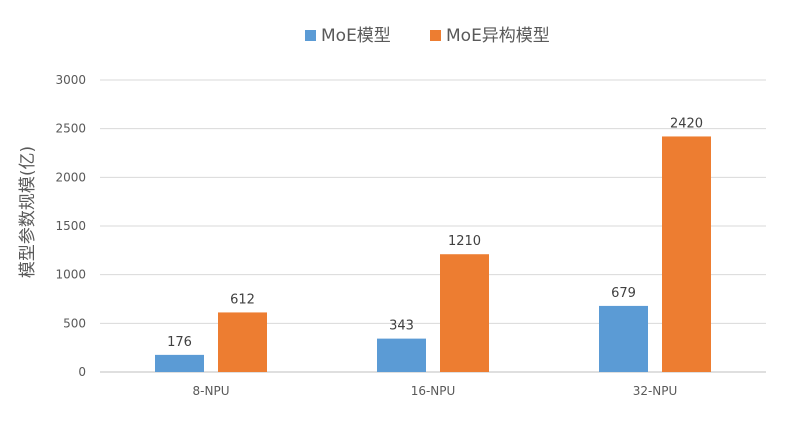 The width and height of the screenshot is (796, 428). What do you see at coordinates (70, 129) in the screenshot?
I see `y-tick-label: 2500` at bounding box center [70, 129].